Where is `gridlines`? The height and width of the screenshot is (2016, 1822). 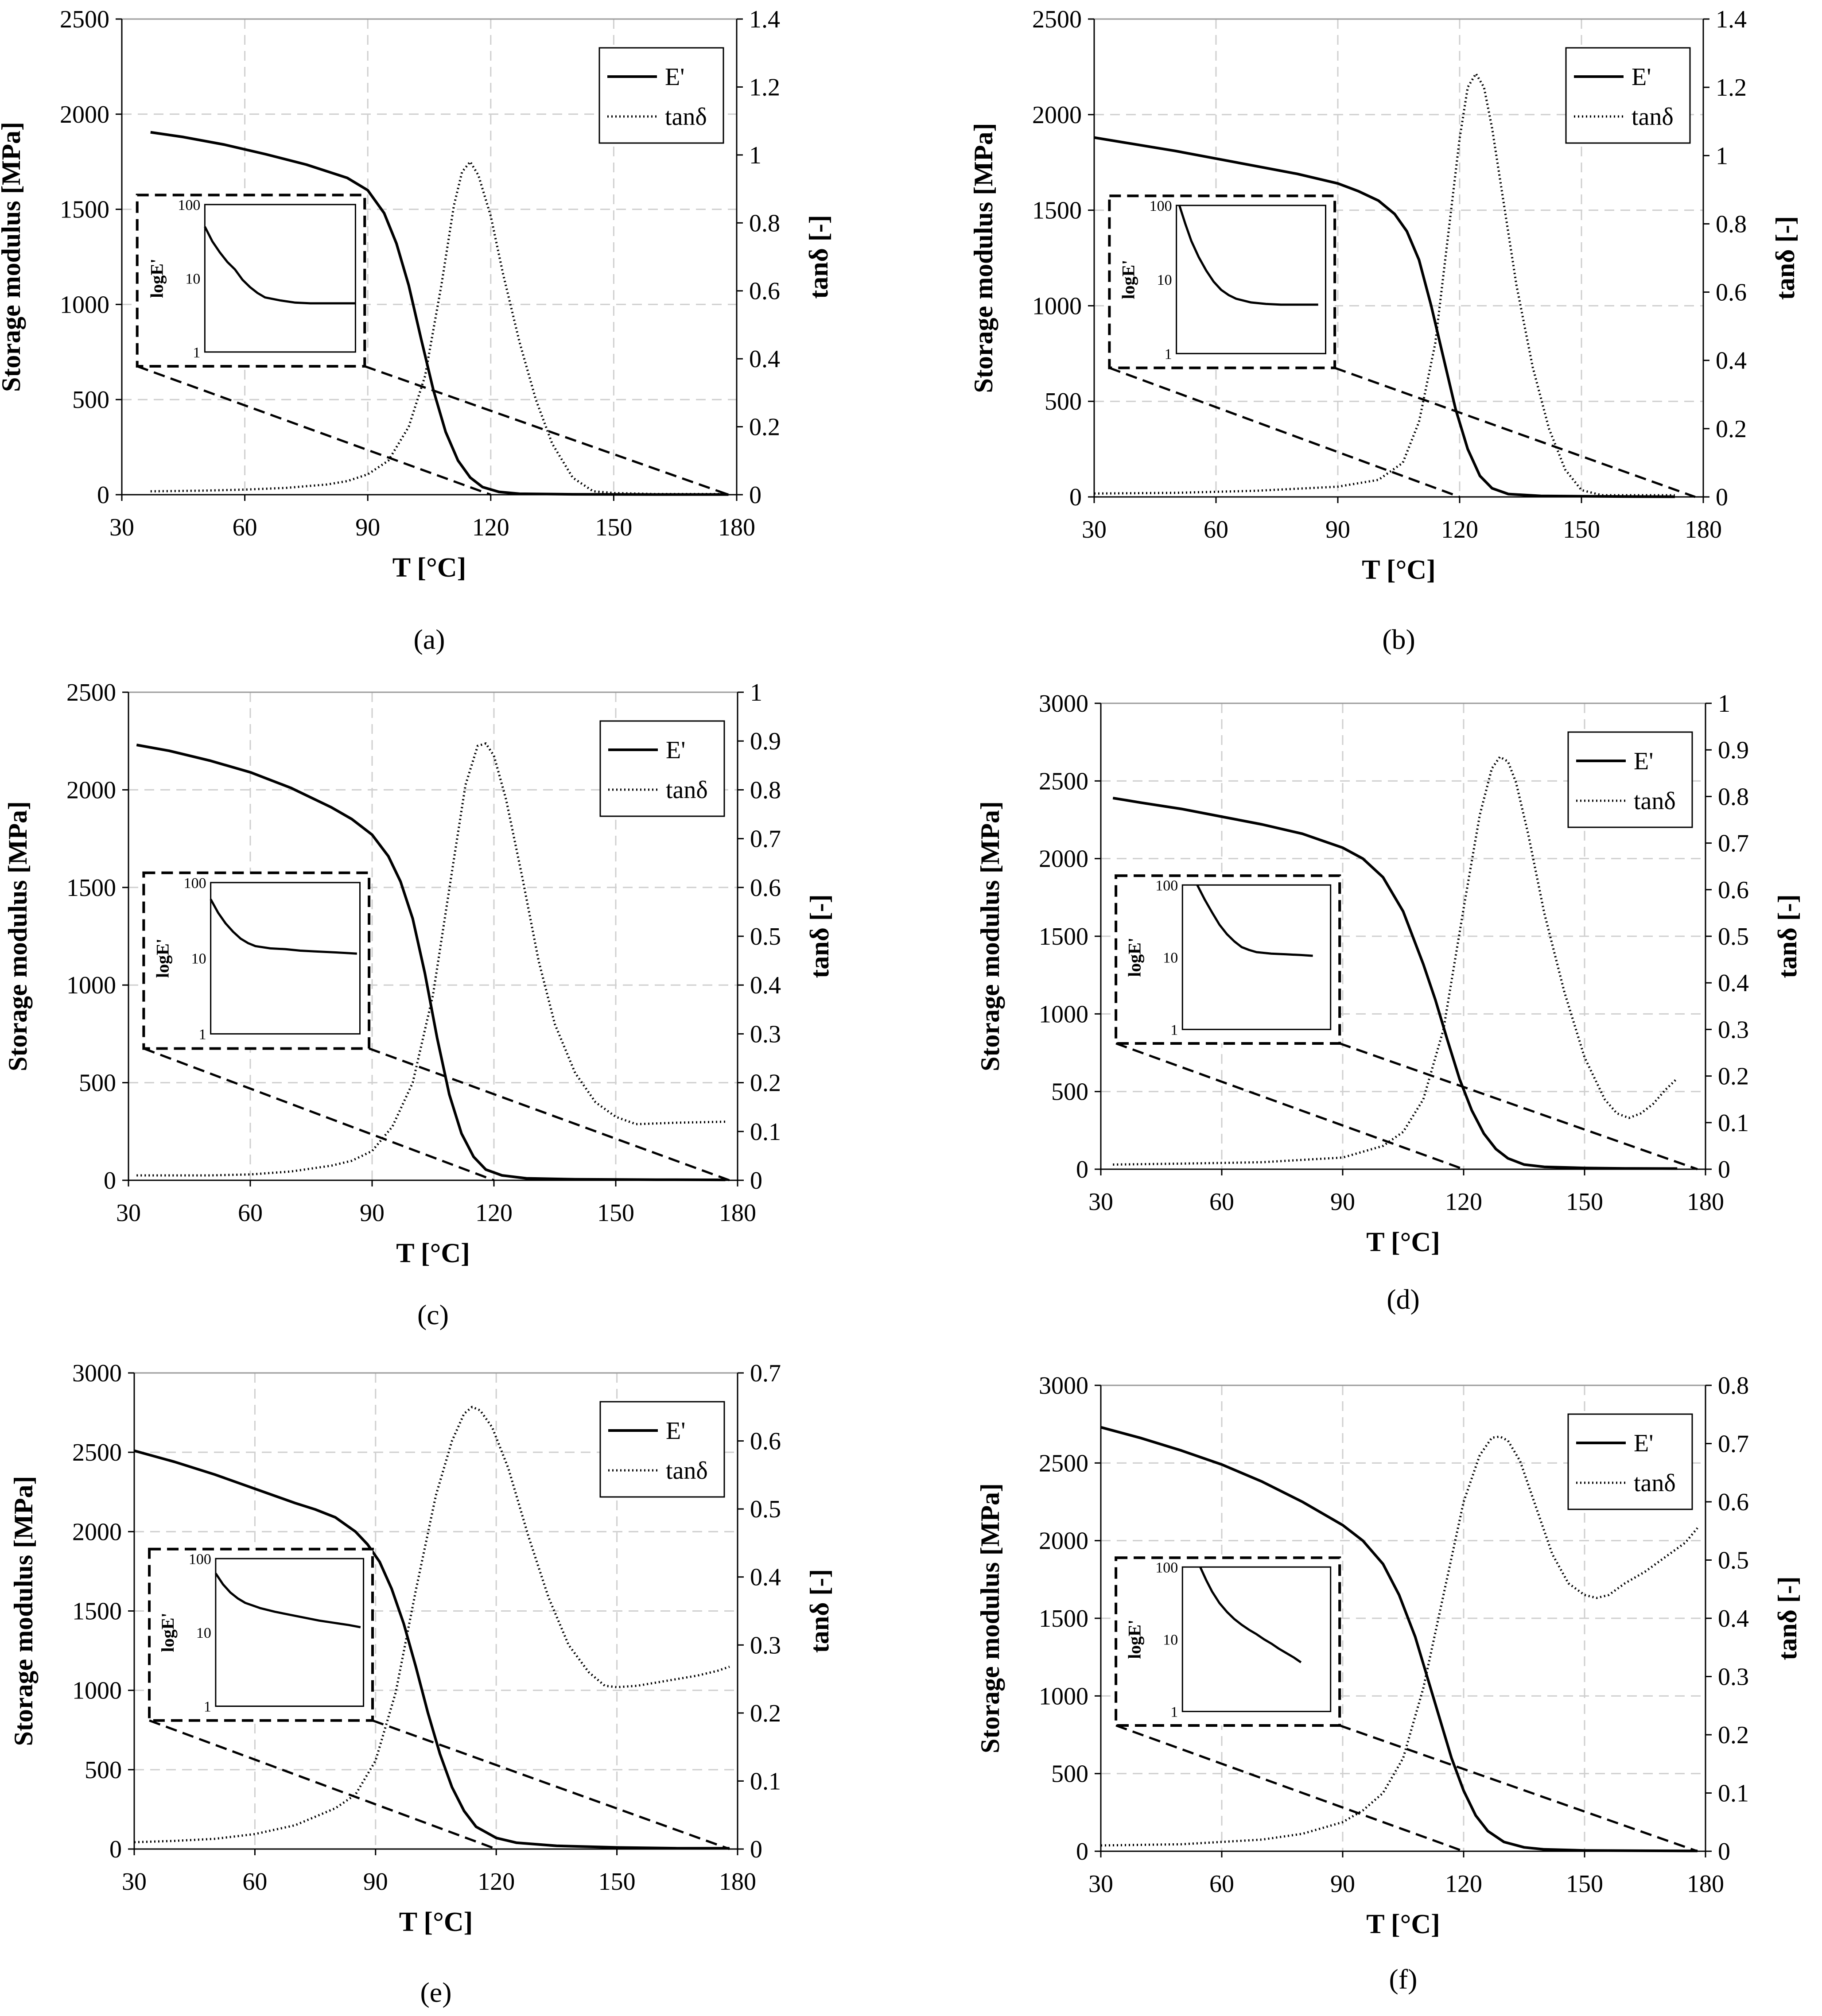 gridlines is located at coordinates (1403, 936).